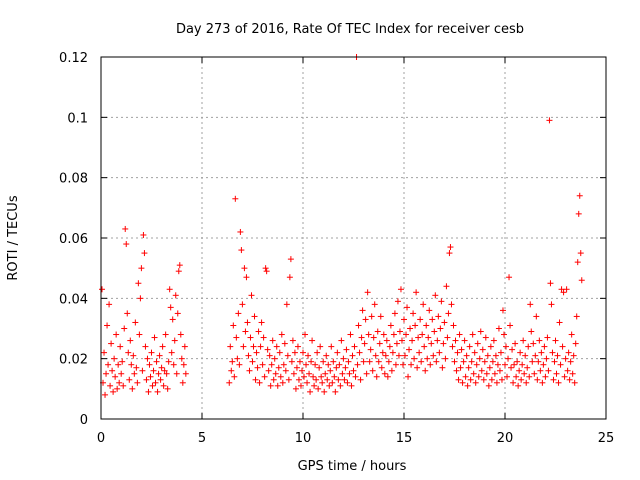 This screenshot has width=640, height=480. I want to click on y-axis-label: ROTI / TECUs, so click(13, 237).